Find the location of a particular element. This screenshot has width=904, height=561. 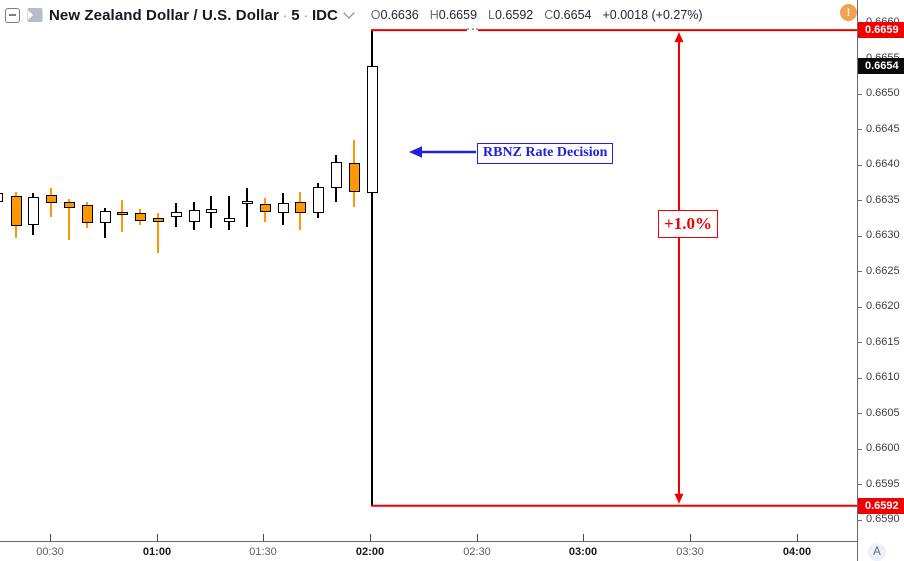

price-tick-label: 0.6615 is located at coordinates (883, 341).